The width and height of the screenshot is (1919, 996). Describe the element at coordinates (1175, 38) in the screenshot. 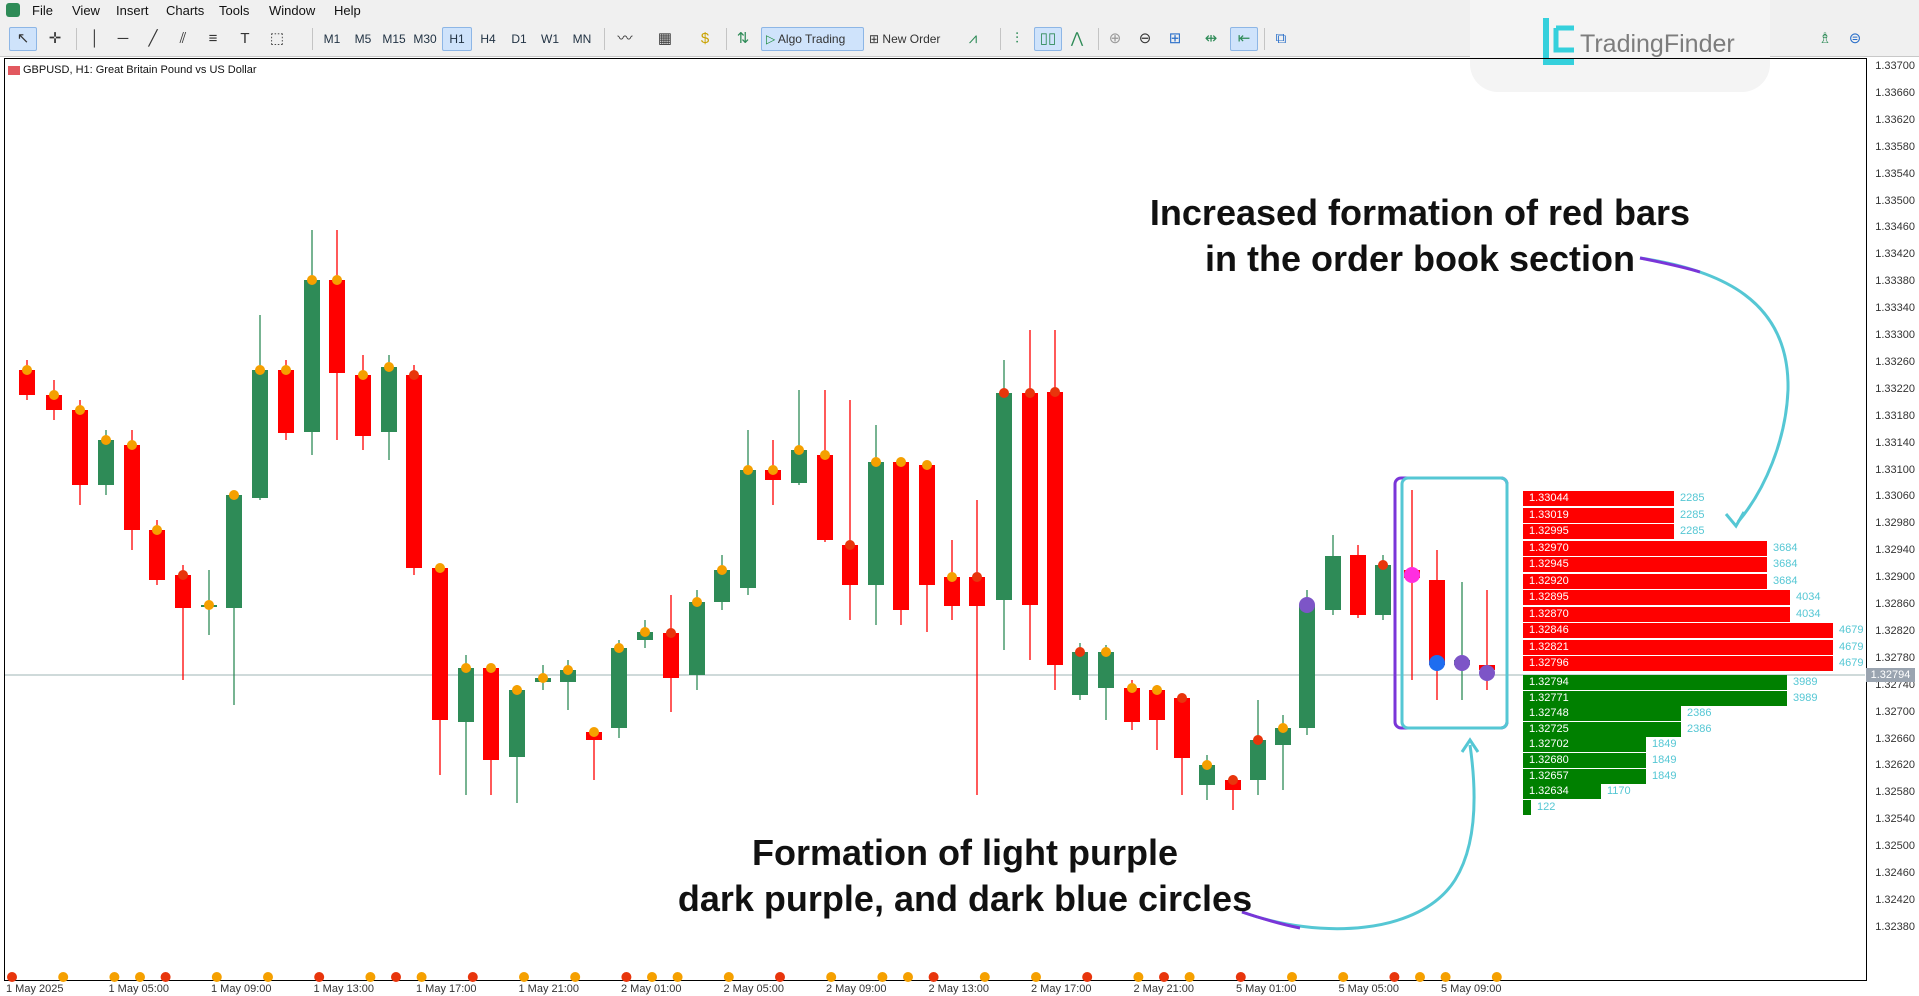

I see `grid-icon: ⊞` at that location.